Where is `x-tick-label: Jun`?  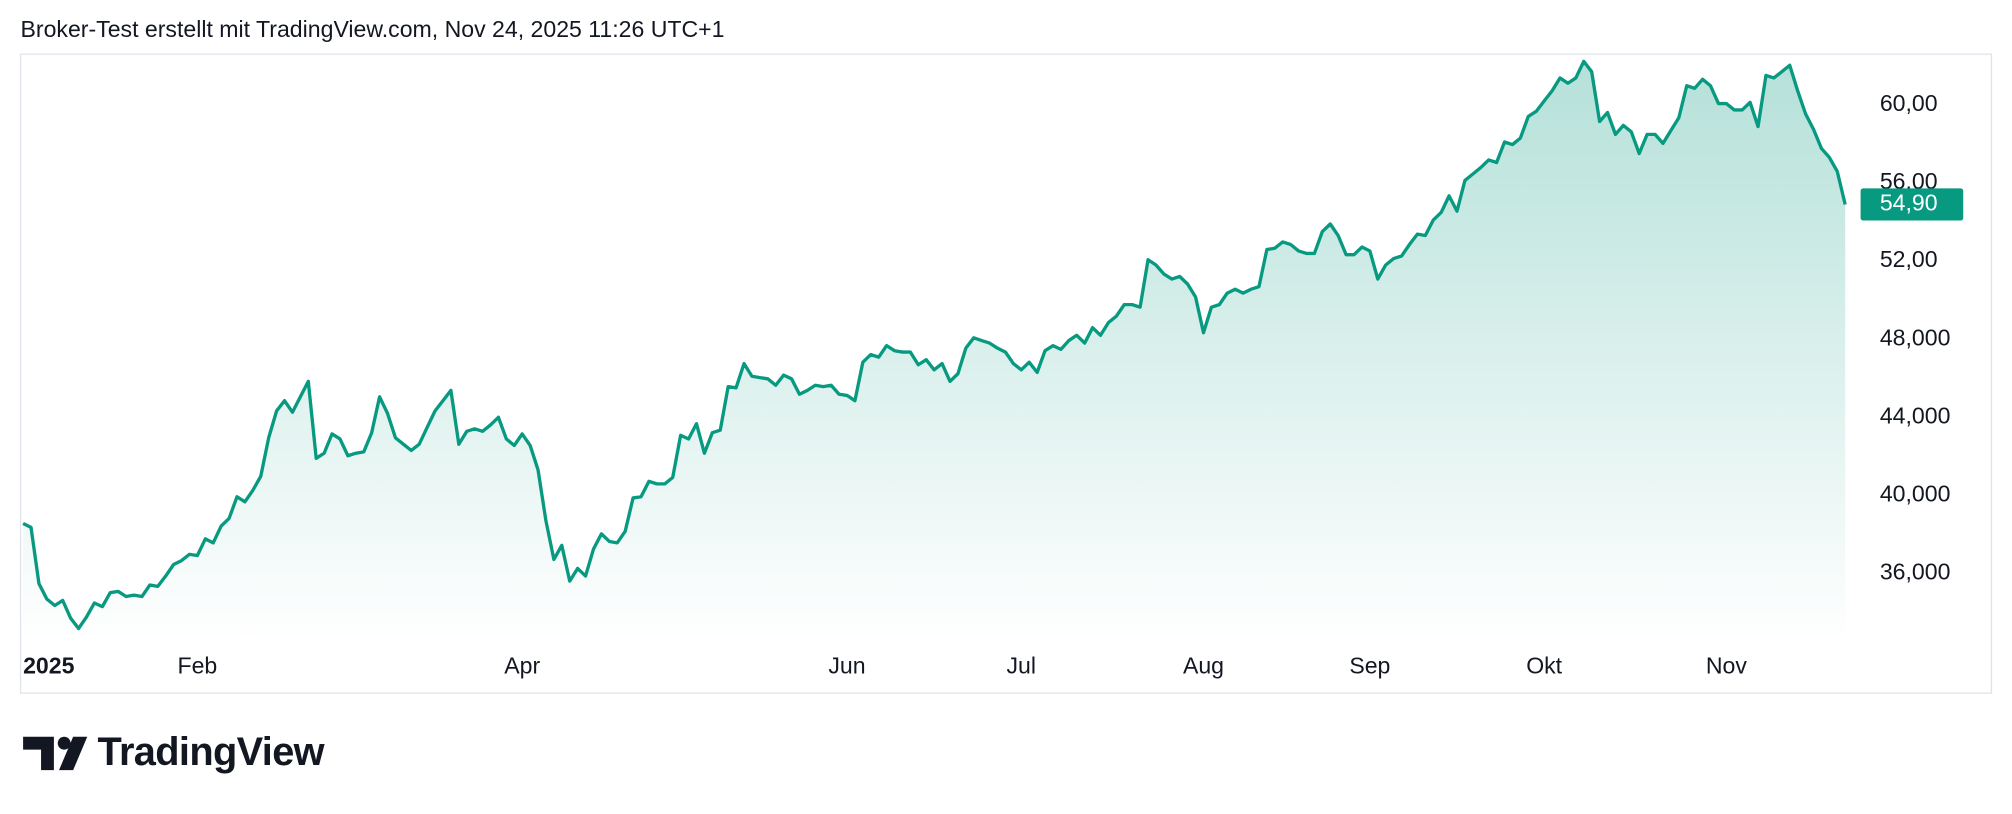 x-tick-label: Jun is located at coordinates (846, 666).